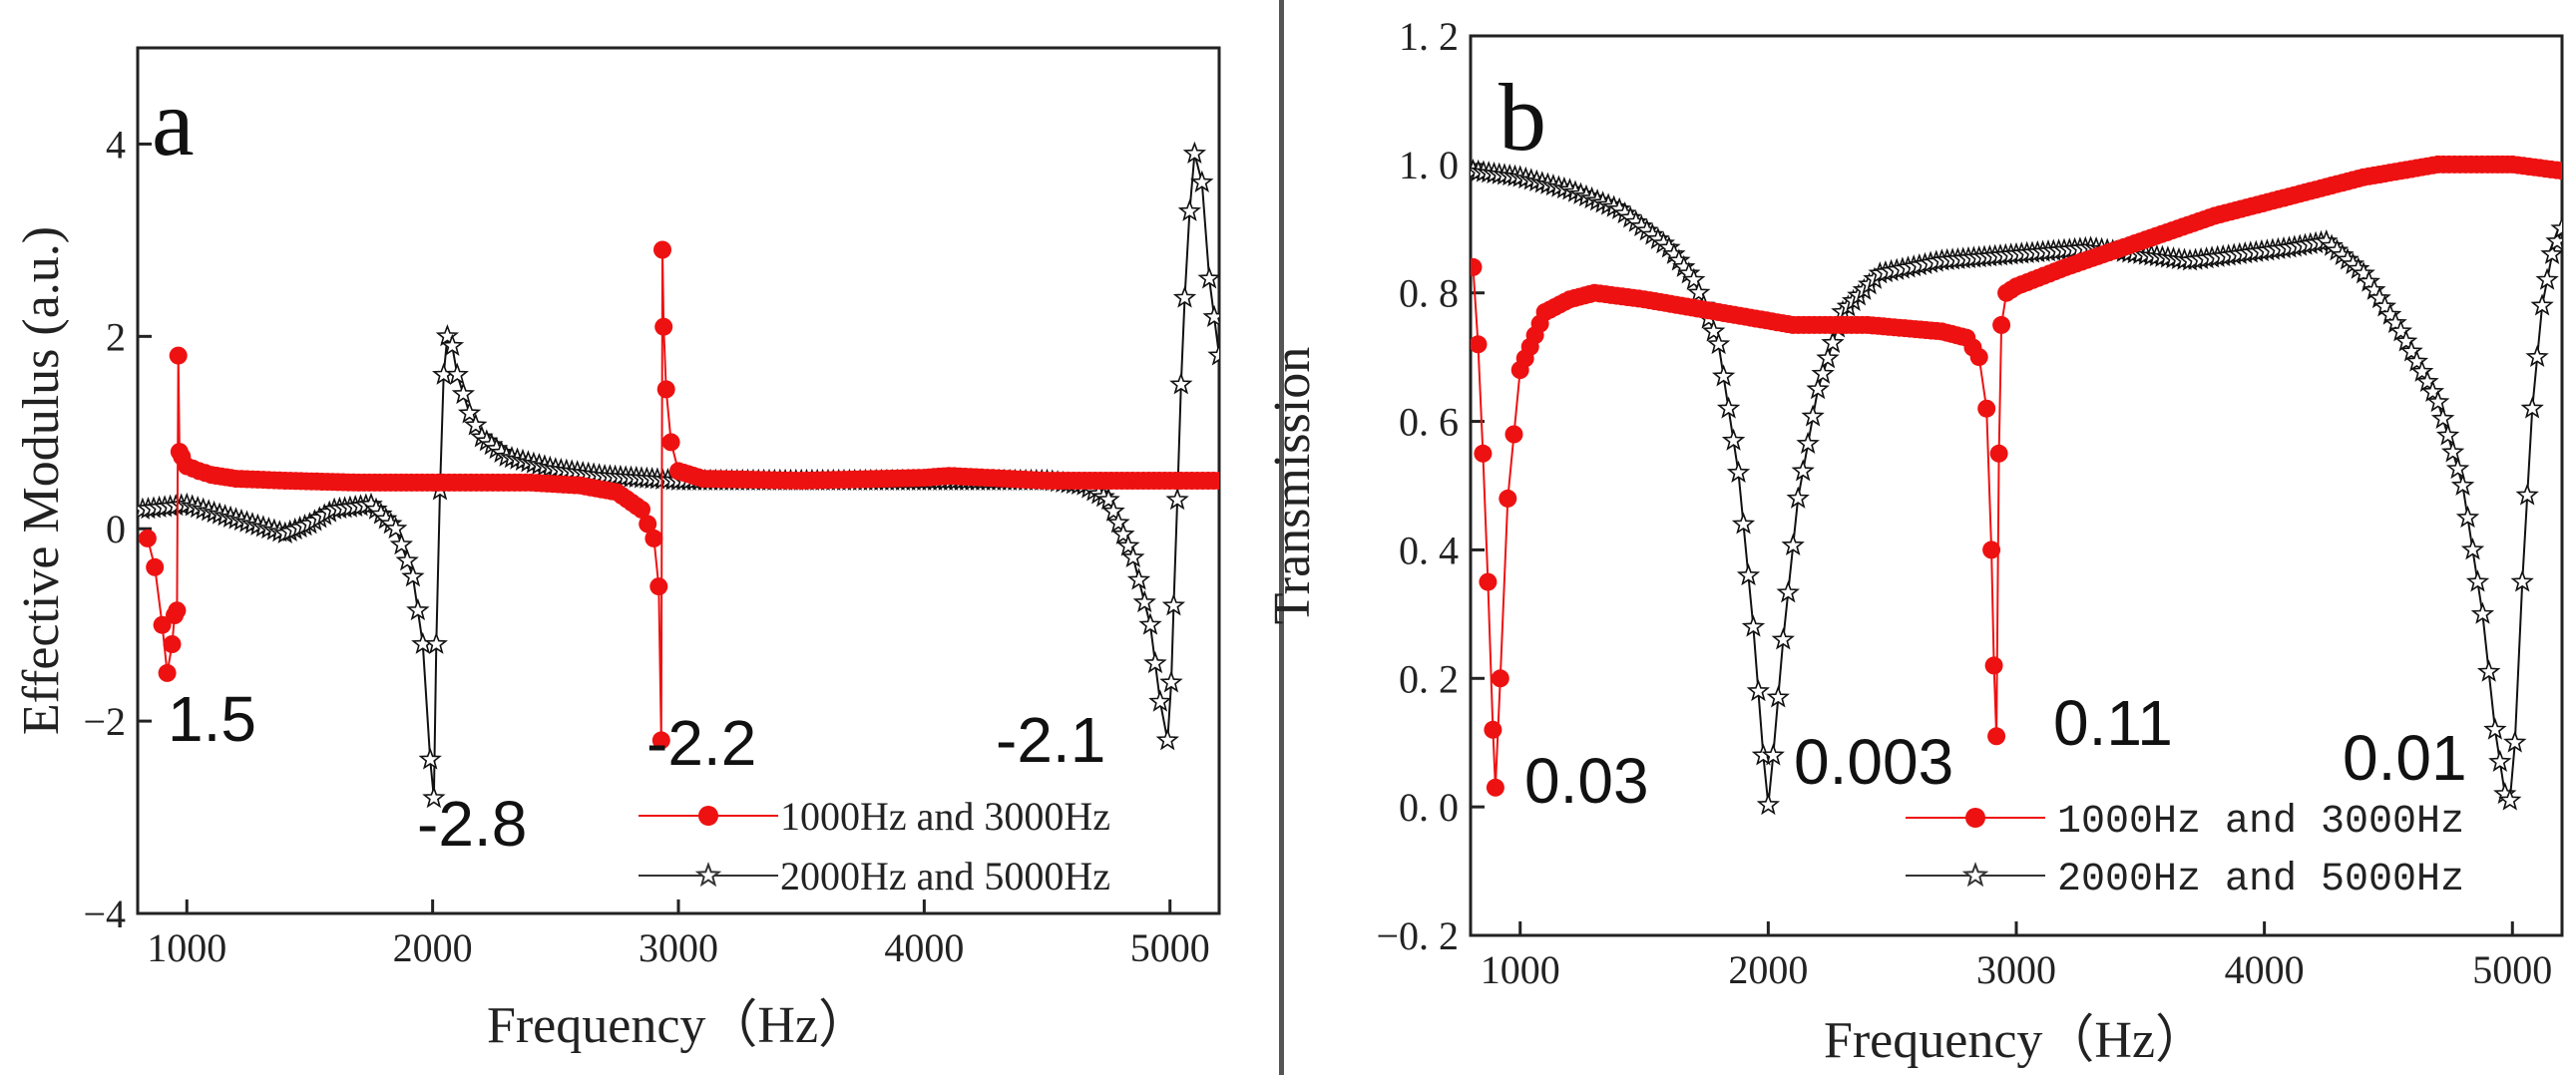 The image size is (2576, 1075). What do you see at coordinates (945, 816) in the screenshot?
I see `panel-a-legend-label-1: 1000Hz and 3000Hz` at bounding box center [945, 816].